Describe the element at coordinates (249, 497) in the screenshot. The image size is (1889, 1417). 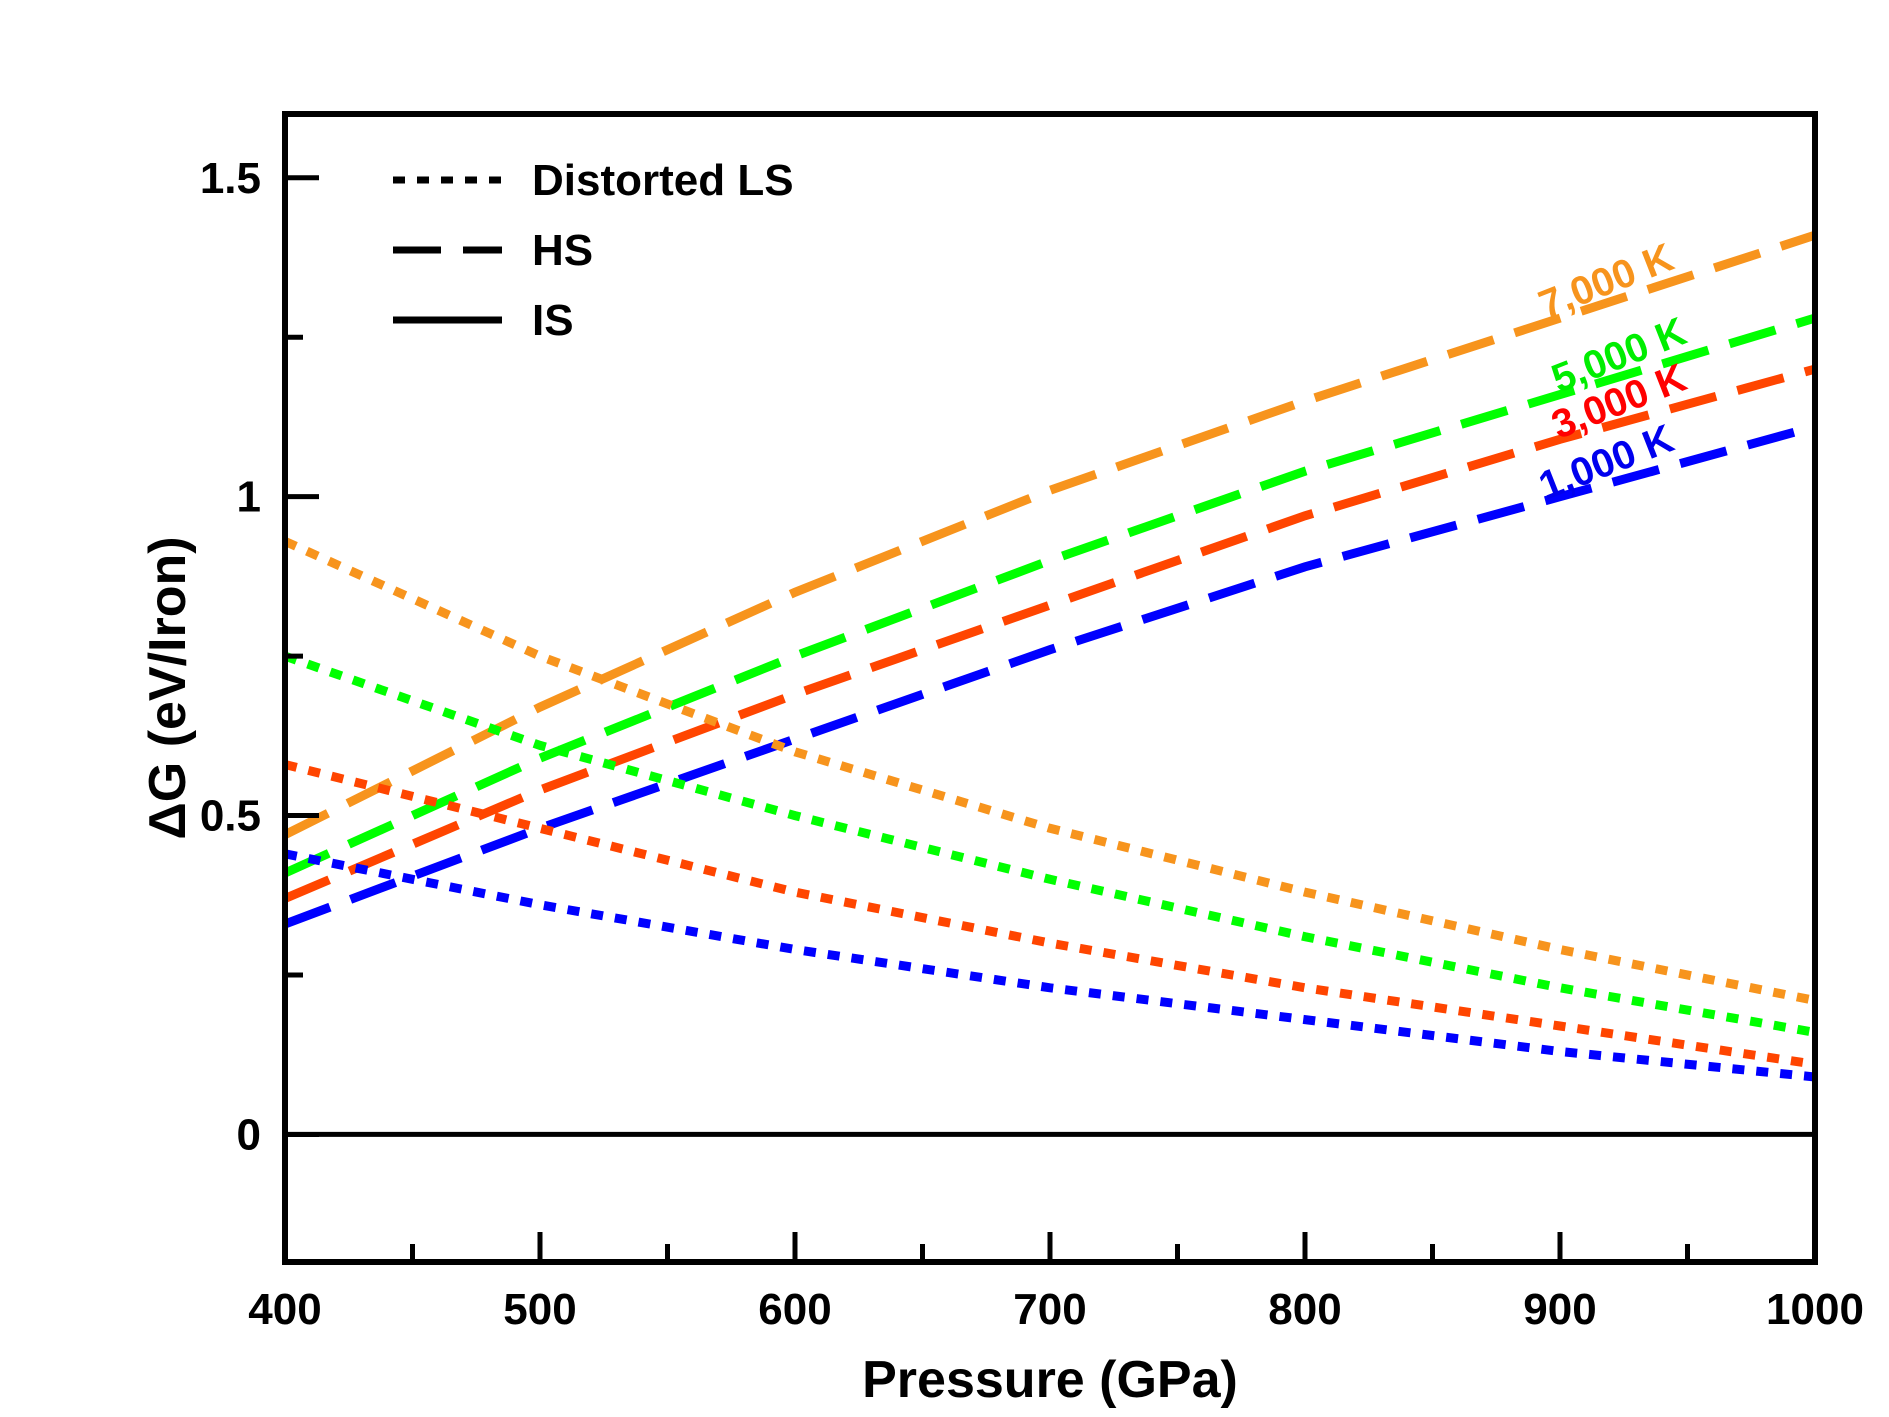
I see `y-tick-label-1: 1` at that location.